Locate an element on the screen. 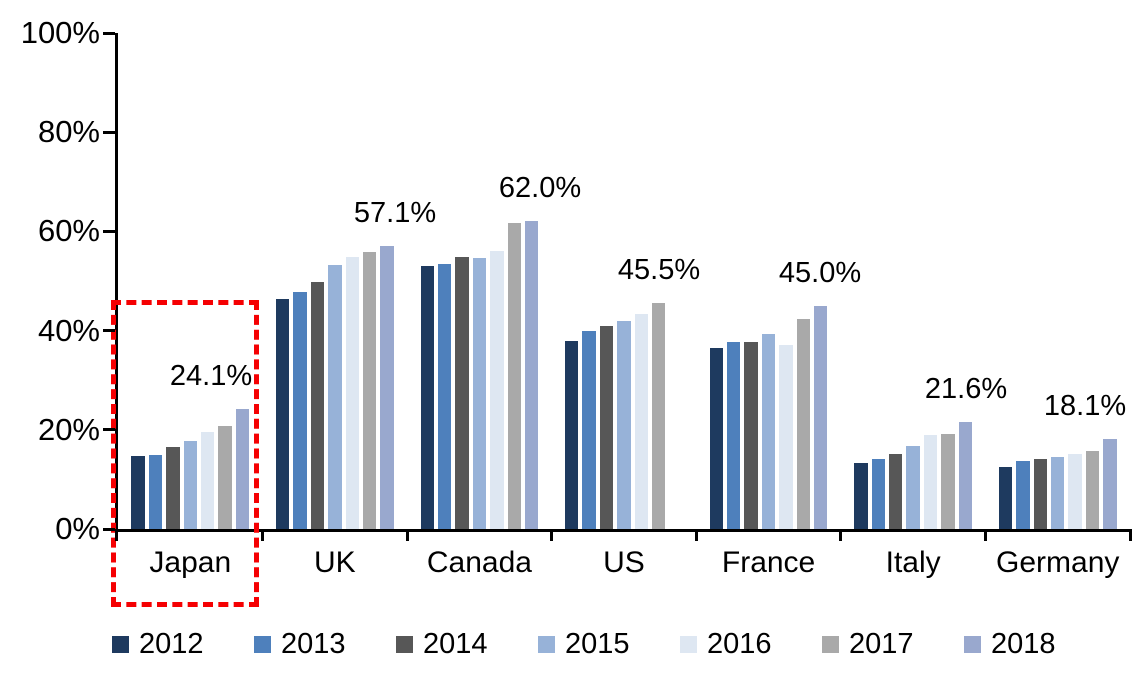 The width and height of the screenshot is (1142, 683). bar-canada-2014 is located at coordinates (462, 392).